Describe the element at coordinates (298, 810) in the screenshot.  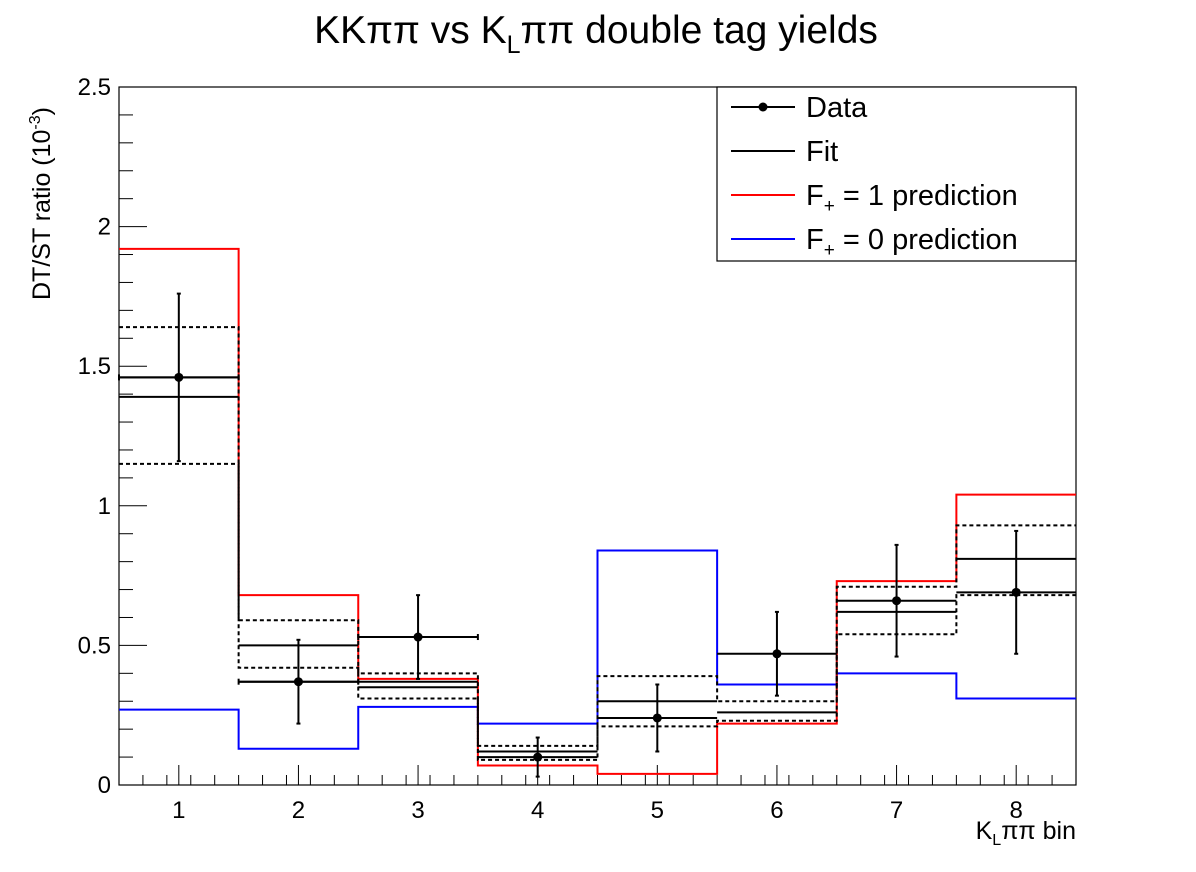
I see `x-tick-label: 2` at that location.